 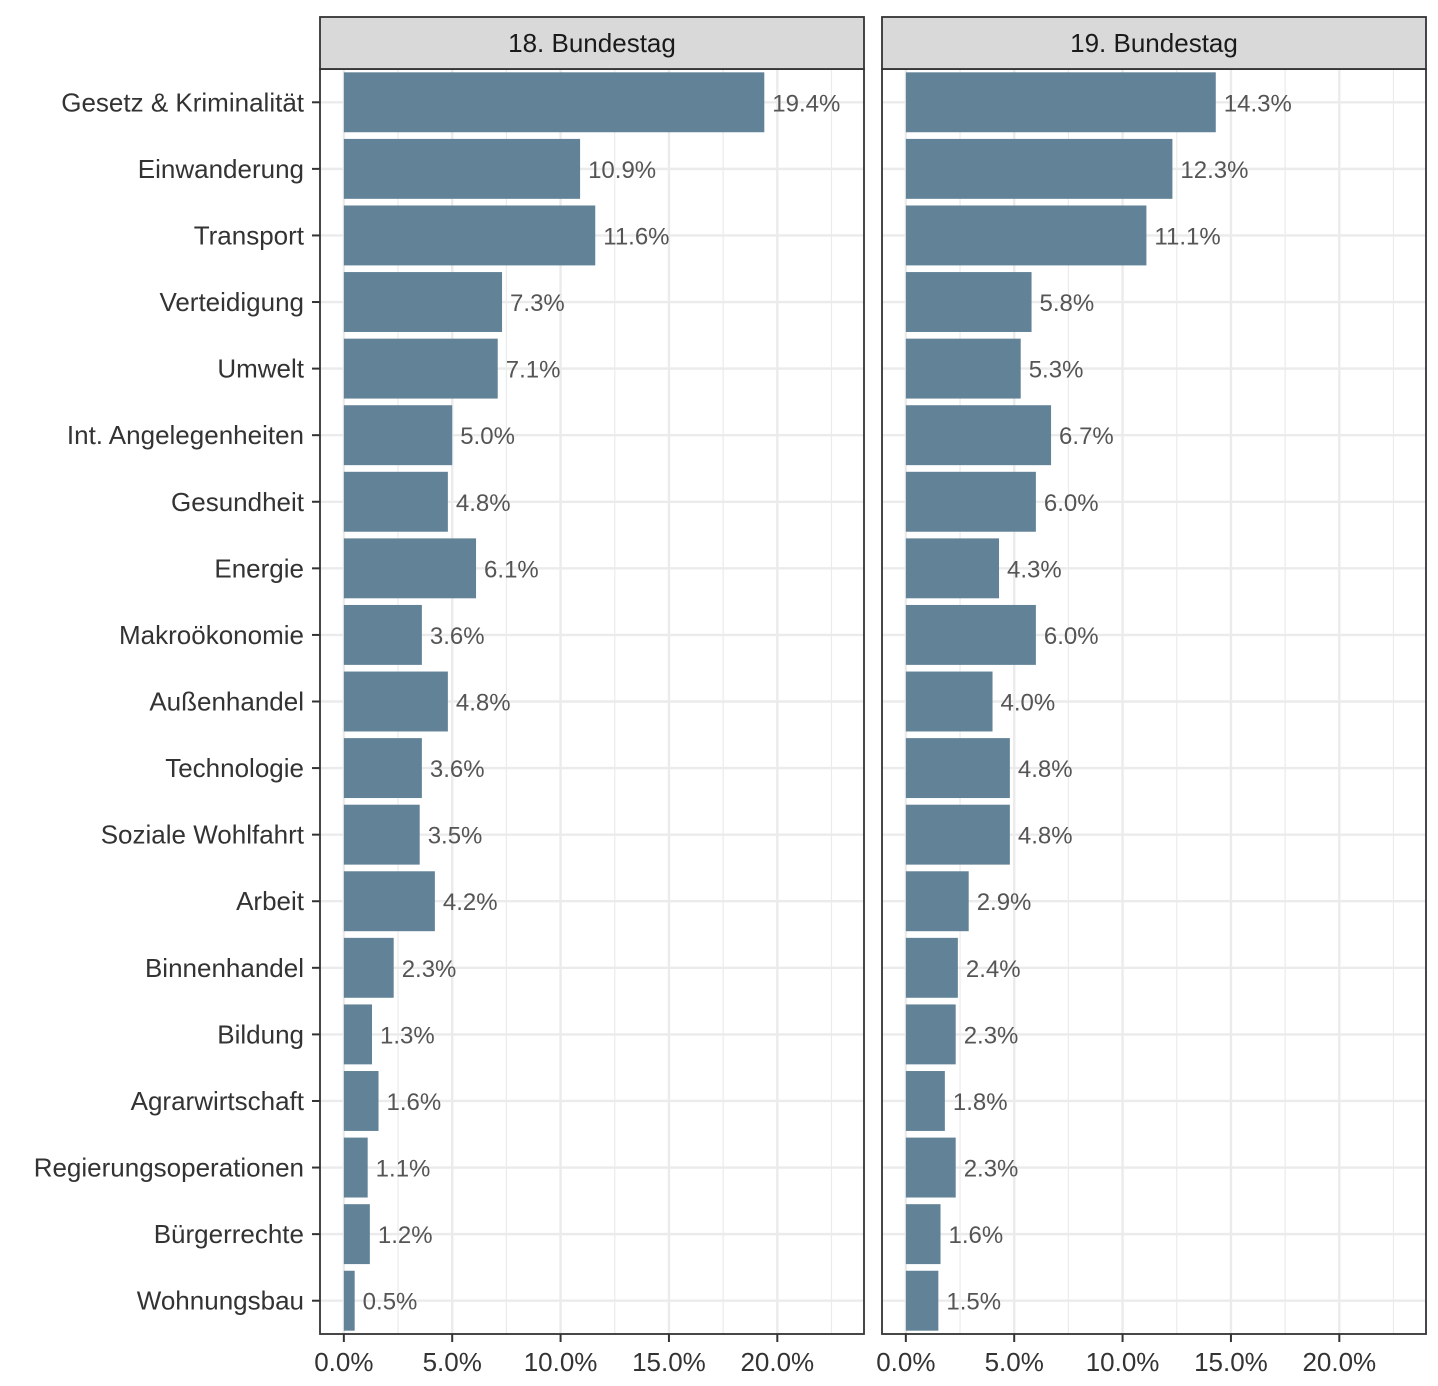 What do you see at coordinates (260, 369) in the screenshot?
I see `category-label: Umwelt` at bounding box center [260, 369].